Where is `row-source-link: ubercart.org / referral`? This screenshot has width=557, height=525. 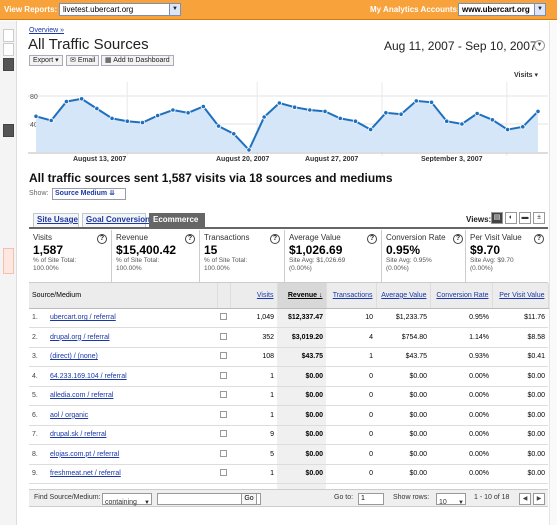 row-source-link: ubercart.org / referral is located at coordinates (83, 318).